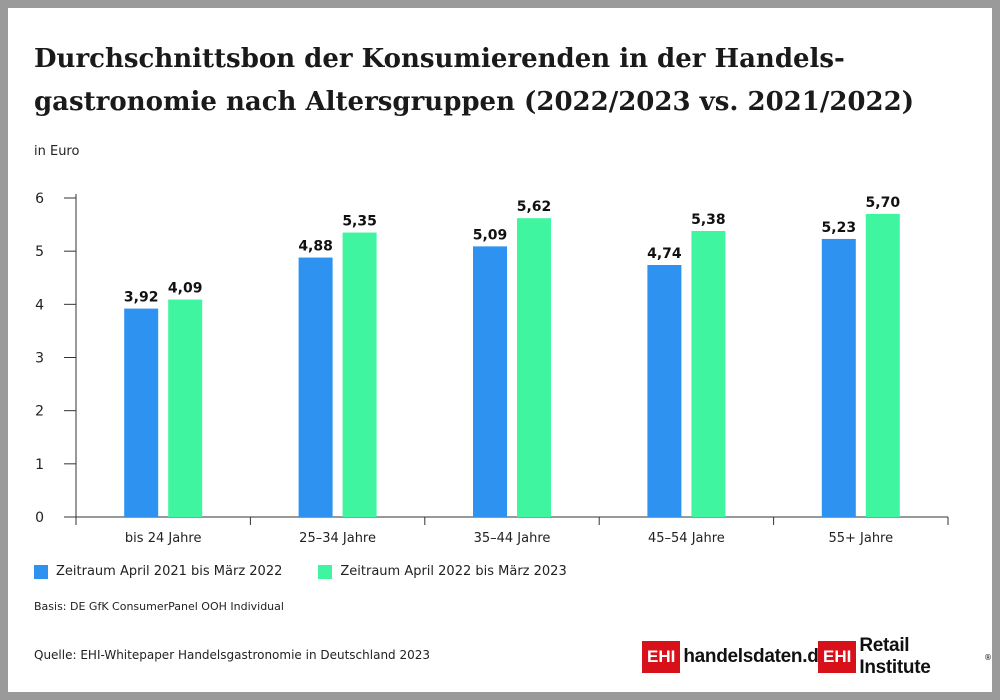 The width and height of the screenshot is (1000, 700). What do you see at coordinates (163, 538) in the screenshot?
I see `x-category-label: bis 24 Jahre` at bounding box center [163, 538].